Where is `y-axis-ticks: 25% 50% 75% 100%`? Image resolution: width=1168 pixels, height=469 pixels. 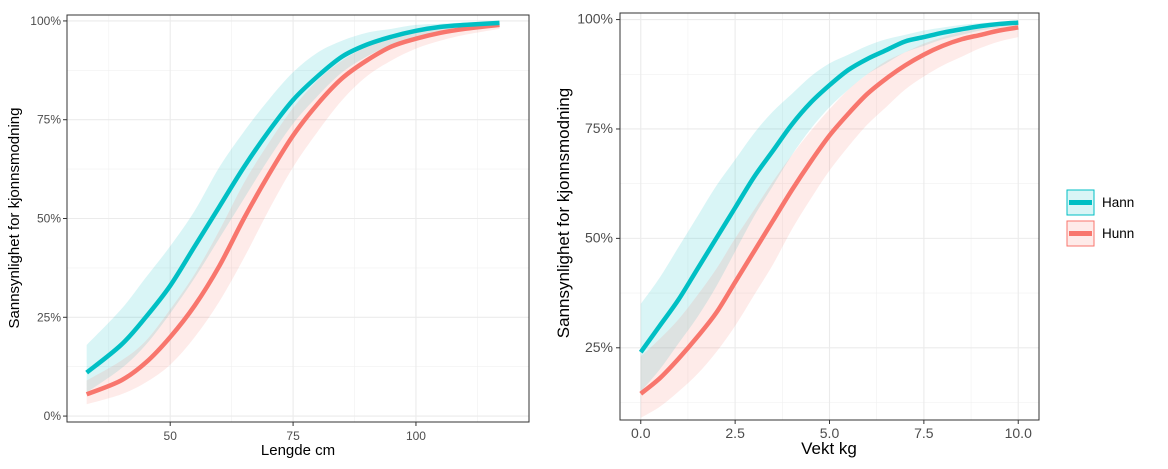 y-axis-ticks: 25% 50% 75% 100% is located at coordinates (598, 183).